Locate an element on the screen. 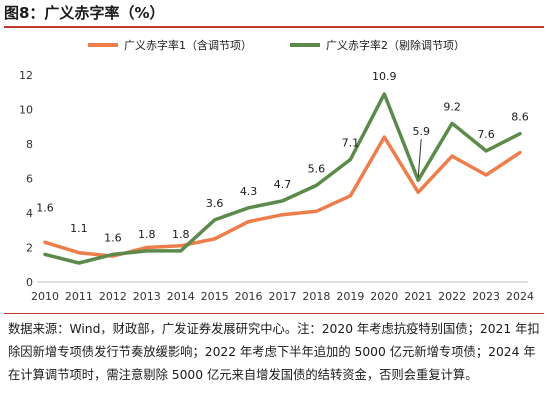 This screenshot has width=550, height=410. x-tick-label: 2017 is located at coordinates (283, 296).